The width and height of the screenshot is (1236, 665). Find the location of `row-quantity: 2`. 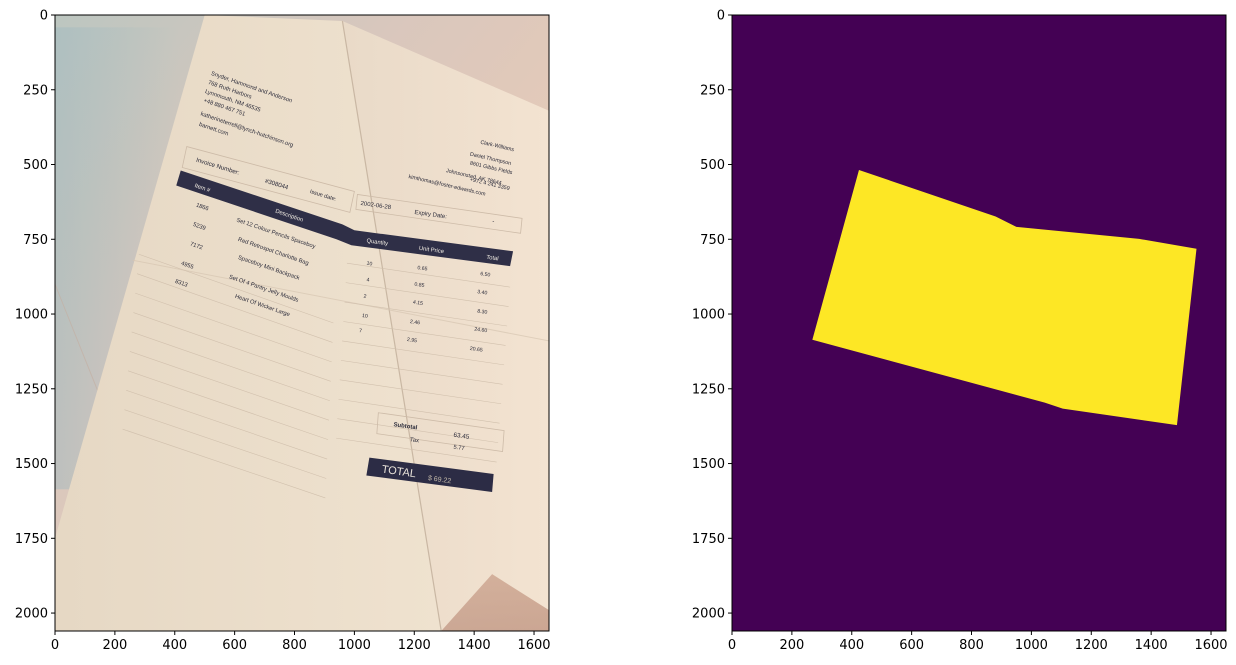

row-quantity: 2 is located at coordinates (365, 297).